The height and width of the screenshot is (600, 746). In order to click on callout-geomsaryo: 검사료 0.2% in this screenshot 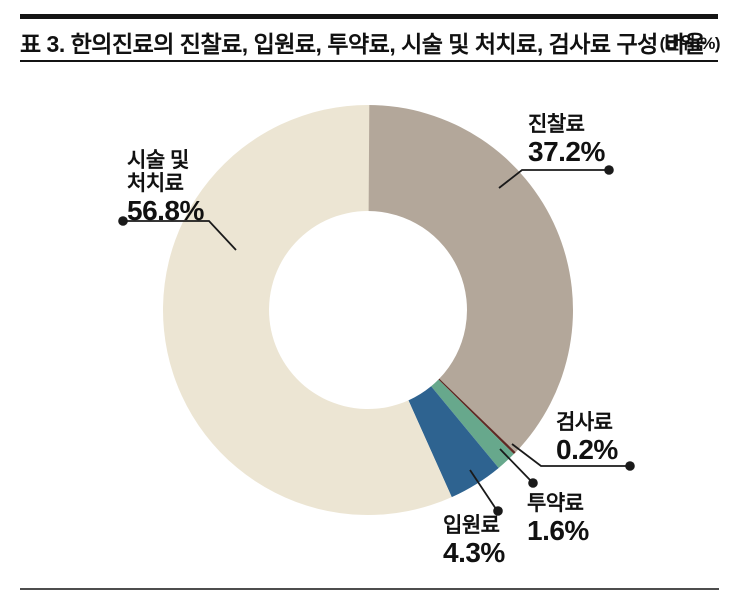, I will do `click(587, 437)`.